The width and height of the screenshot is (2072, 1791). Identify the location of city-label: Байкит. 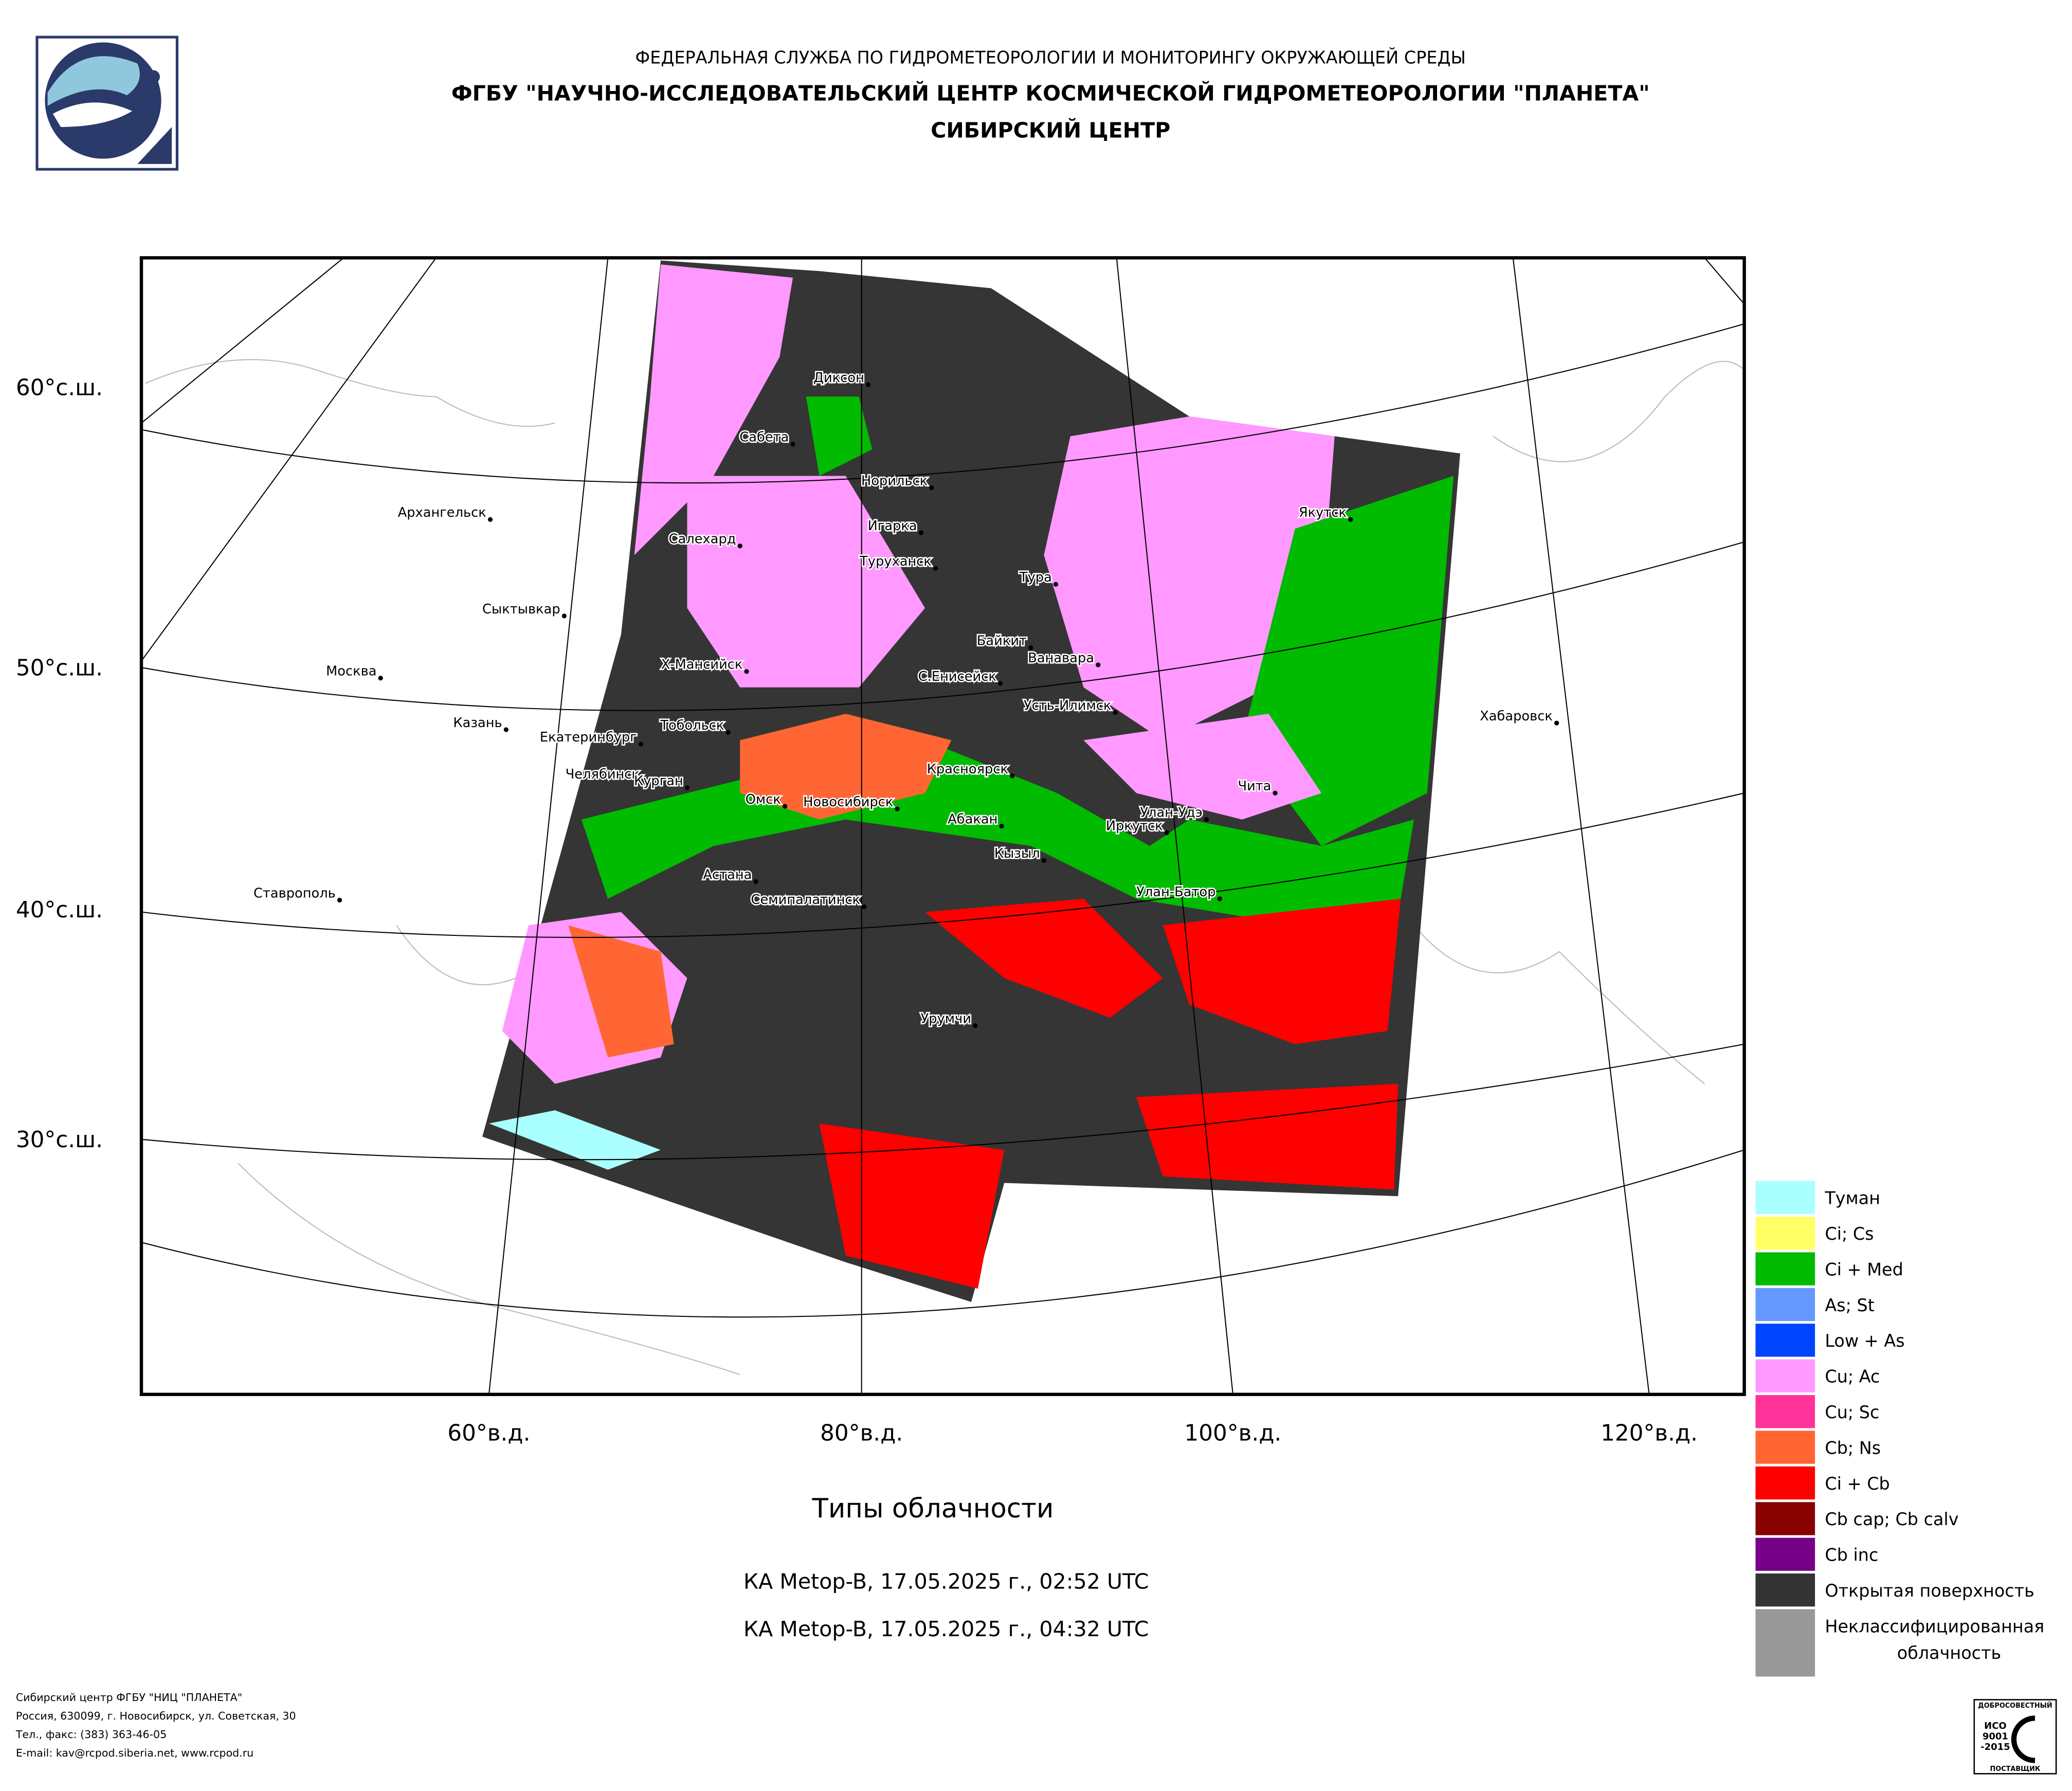
(1002, 641).